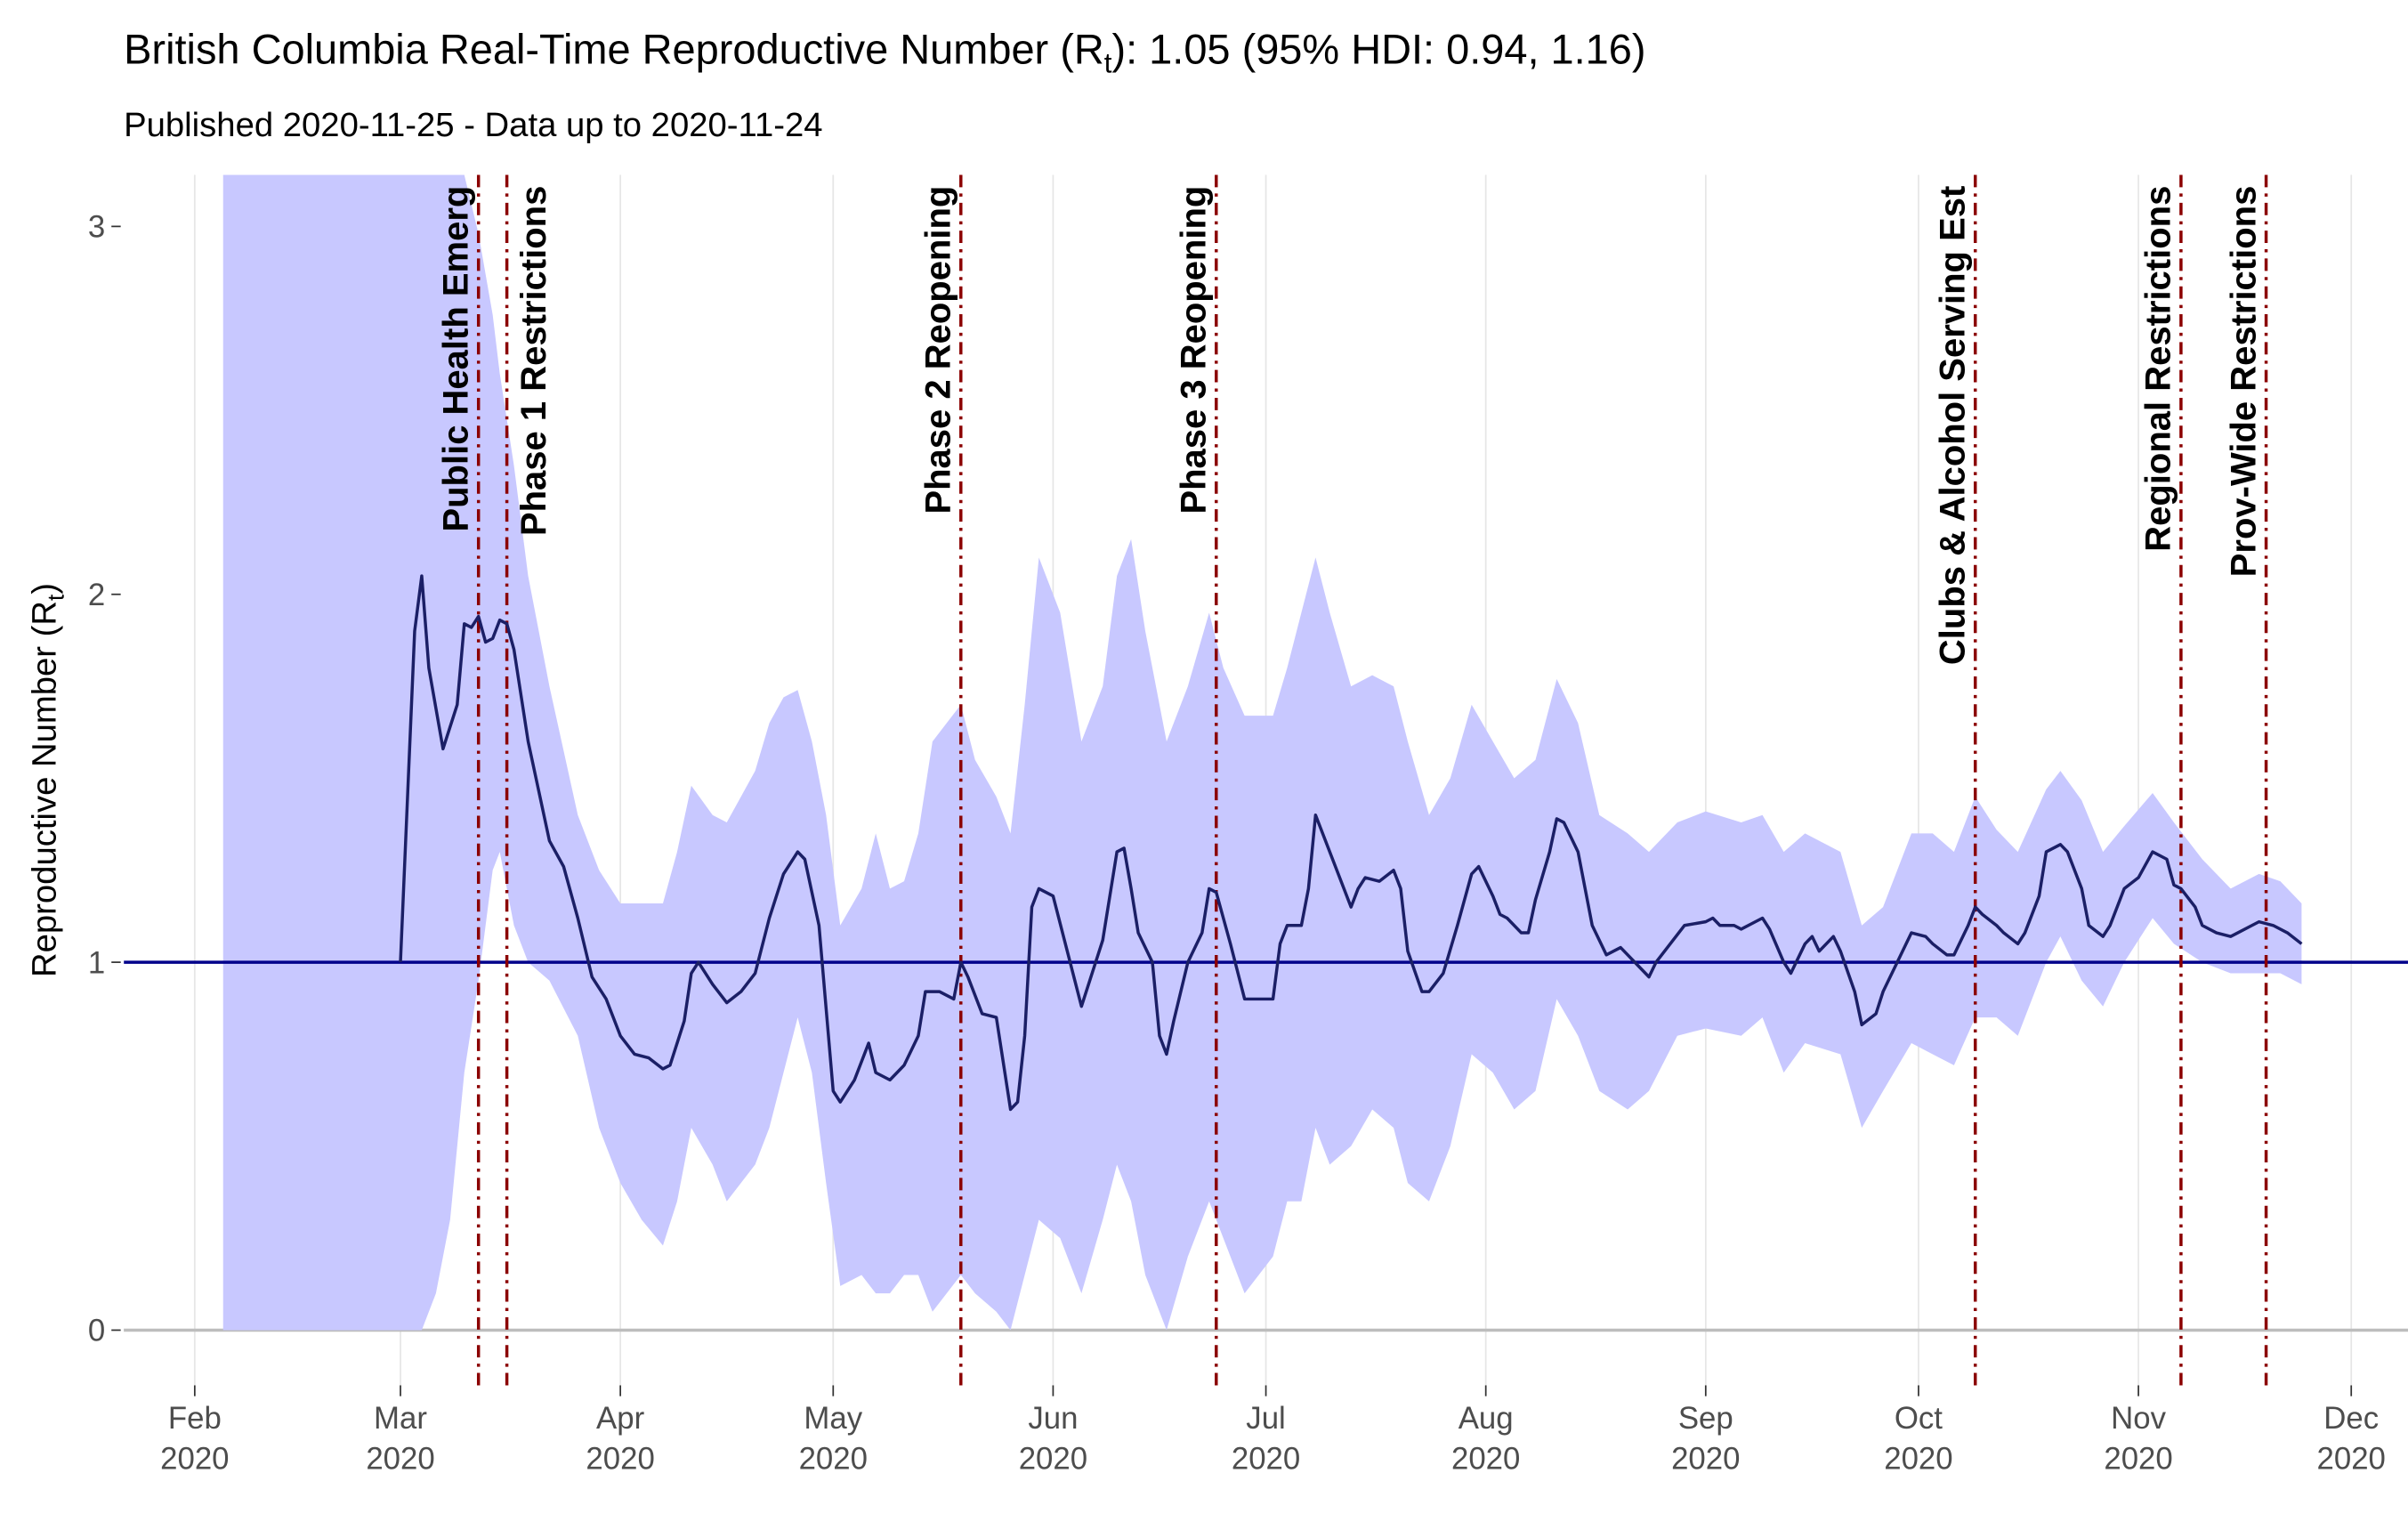 The width and height of the screenshot is (2408, 1538). I want to click on y-label-text: Reproductive Number (R, so click(45, 789).